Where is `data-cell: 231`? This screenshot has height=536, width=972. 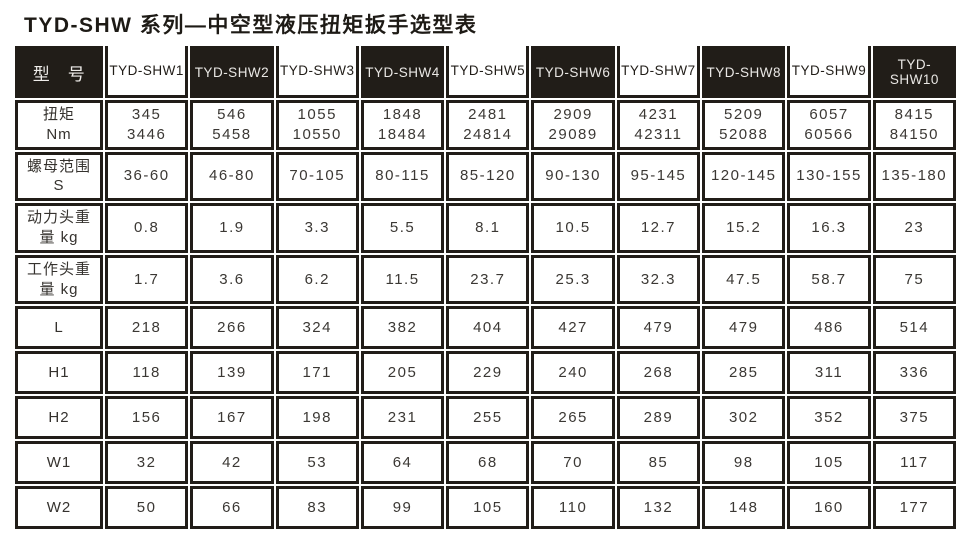
data-cell: 231 is located at coordinates (402, 418).